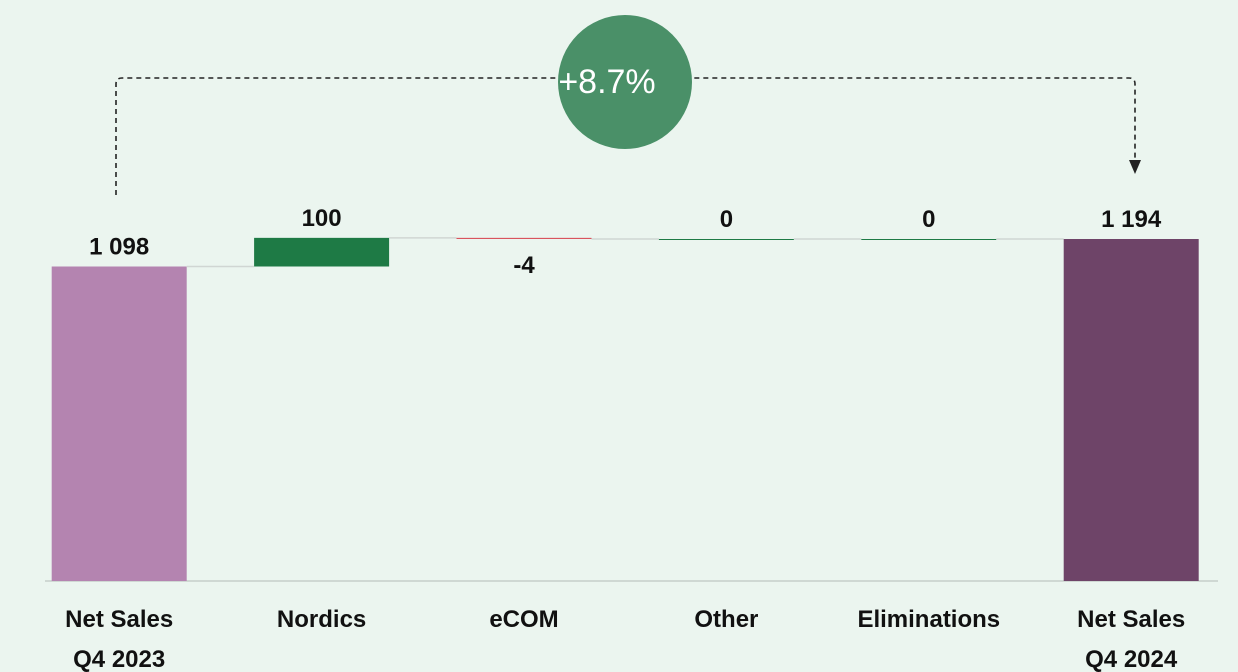  What do you see at coordinates (322, 218) in the screenshot?
I see `value-label: 100` at bounding box center [322, 218].